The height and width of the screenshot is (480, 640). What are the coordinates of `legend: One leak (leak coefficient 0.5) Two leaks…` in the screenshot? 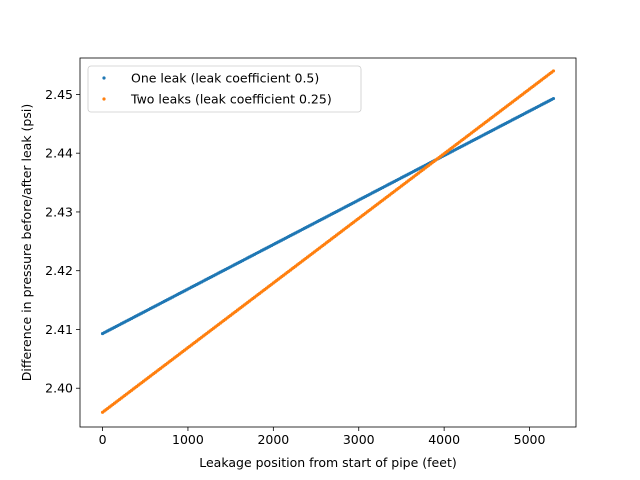 It's located at (224, 89).